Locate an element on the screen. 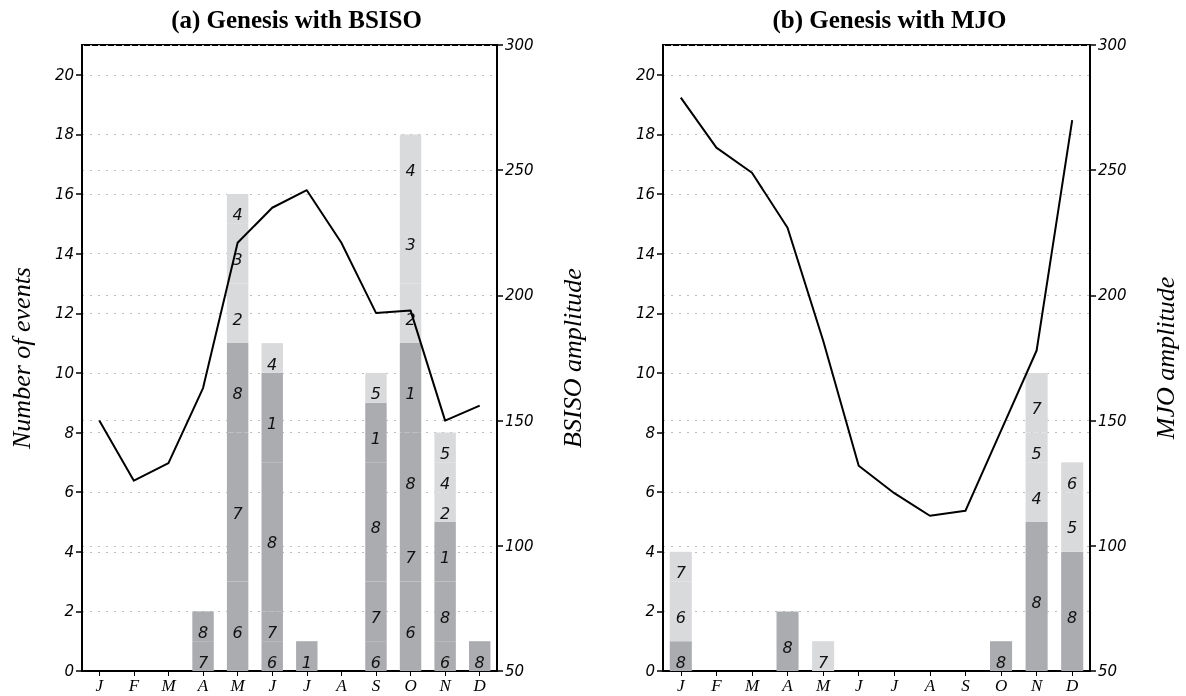 The width and height of the screenshot is (1186, 696). series-label: 1 is located at coordinates (306, 662).